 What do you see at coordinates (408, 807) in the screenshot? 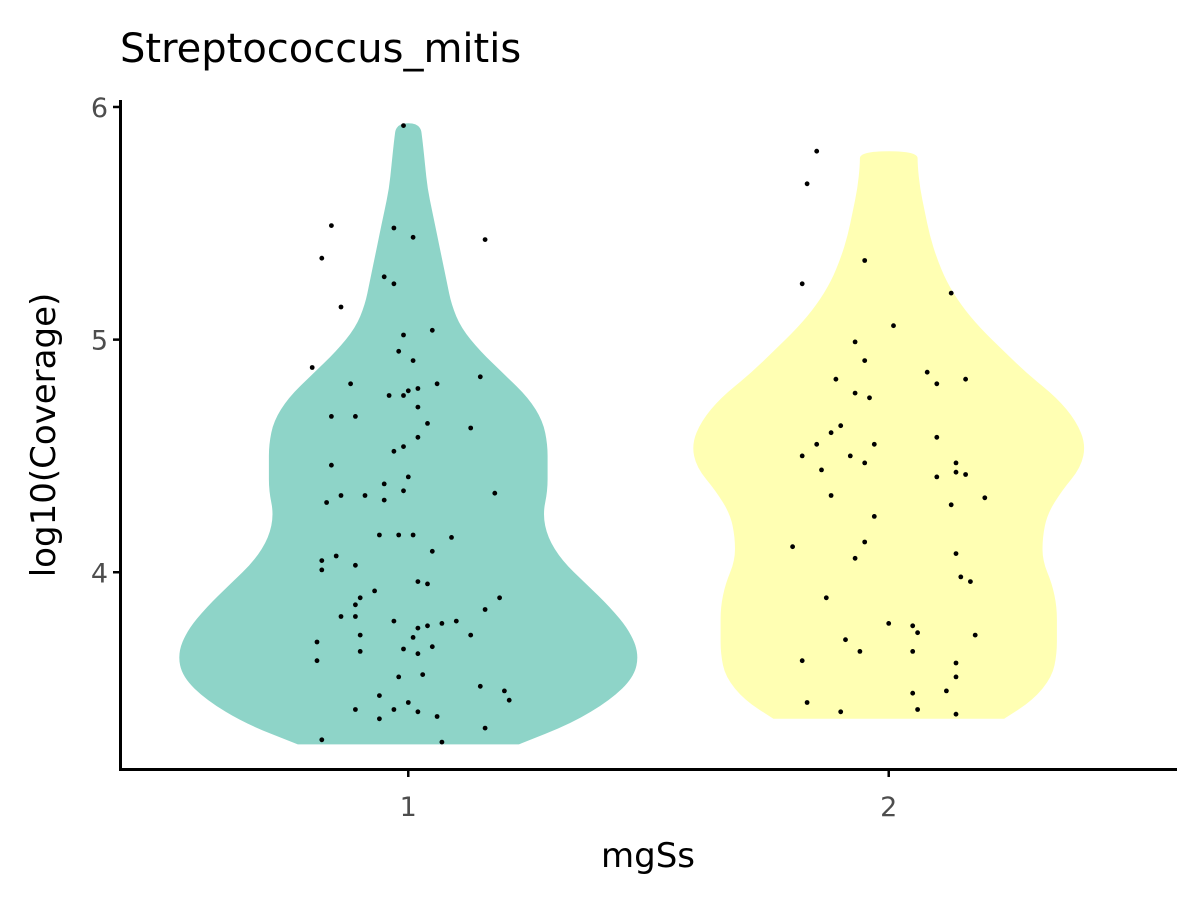
I see `x-tick-label: 1` at bounding box center [408, 807].